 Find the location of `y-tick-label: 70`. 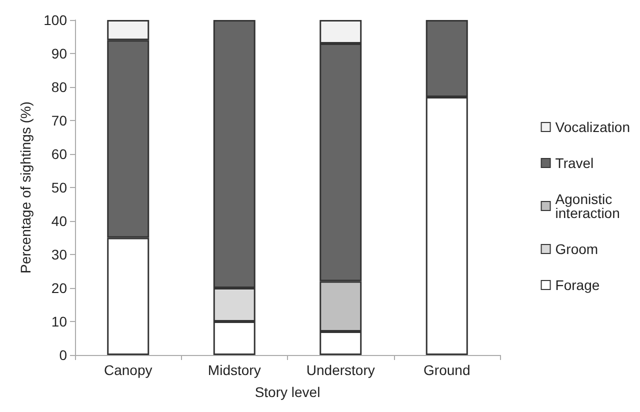

y-tick-label: 70 is located at coordinates (59, 120).